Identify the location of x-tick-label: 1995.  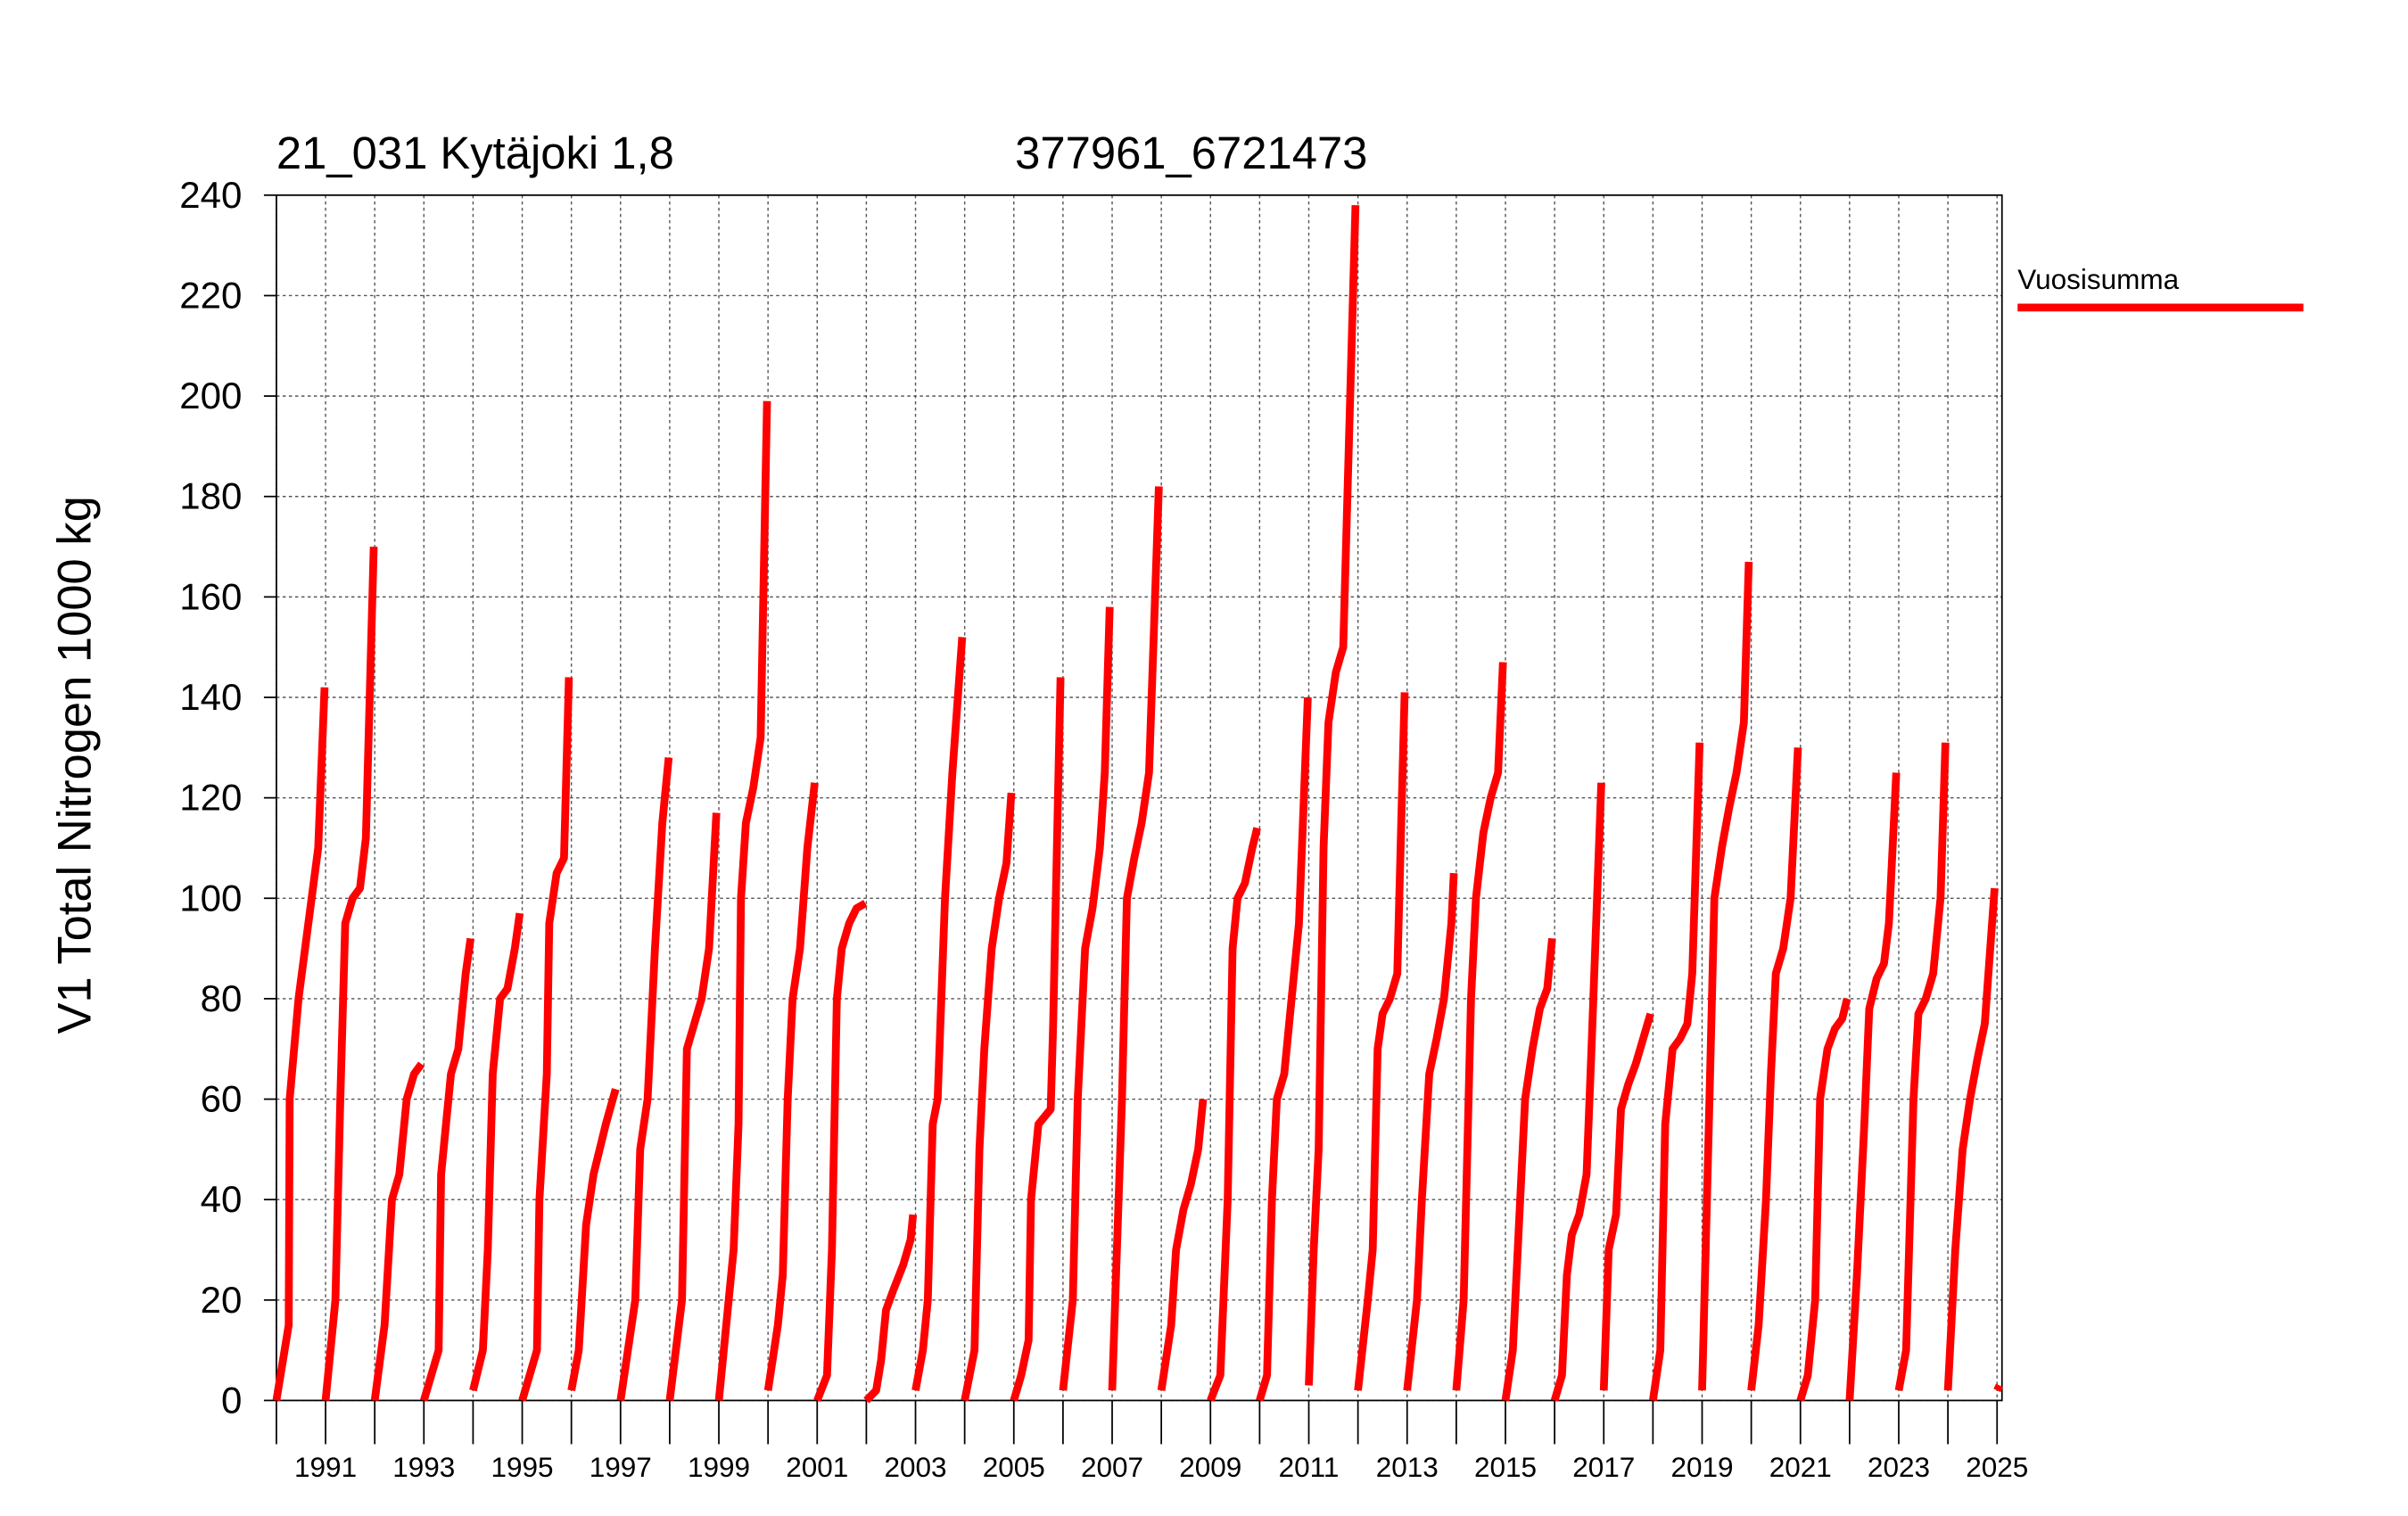
(522, 1467).